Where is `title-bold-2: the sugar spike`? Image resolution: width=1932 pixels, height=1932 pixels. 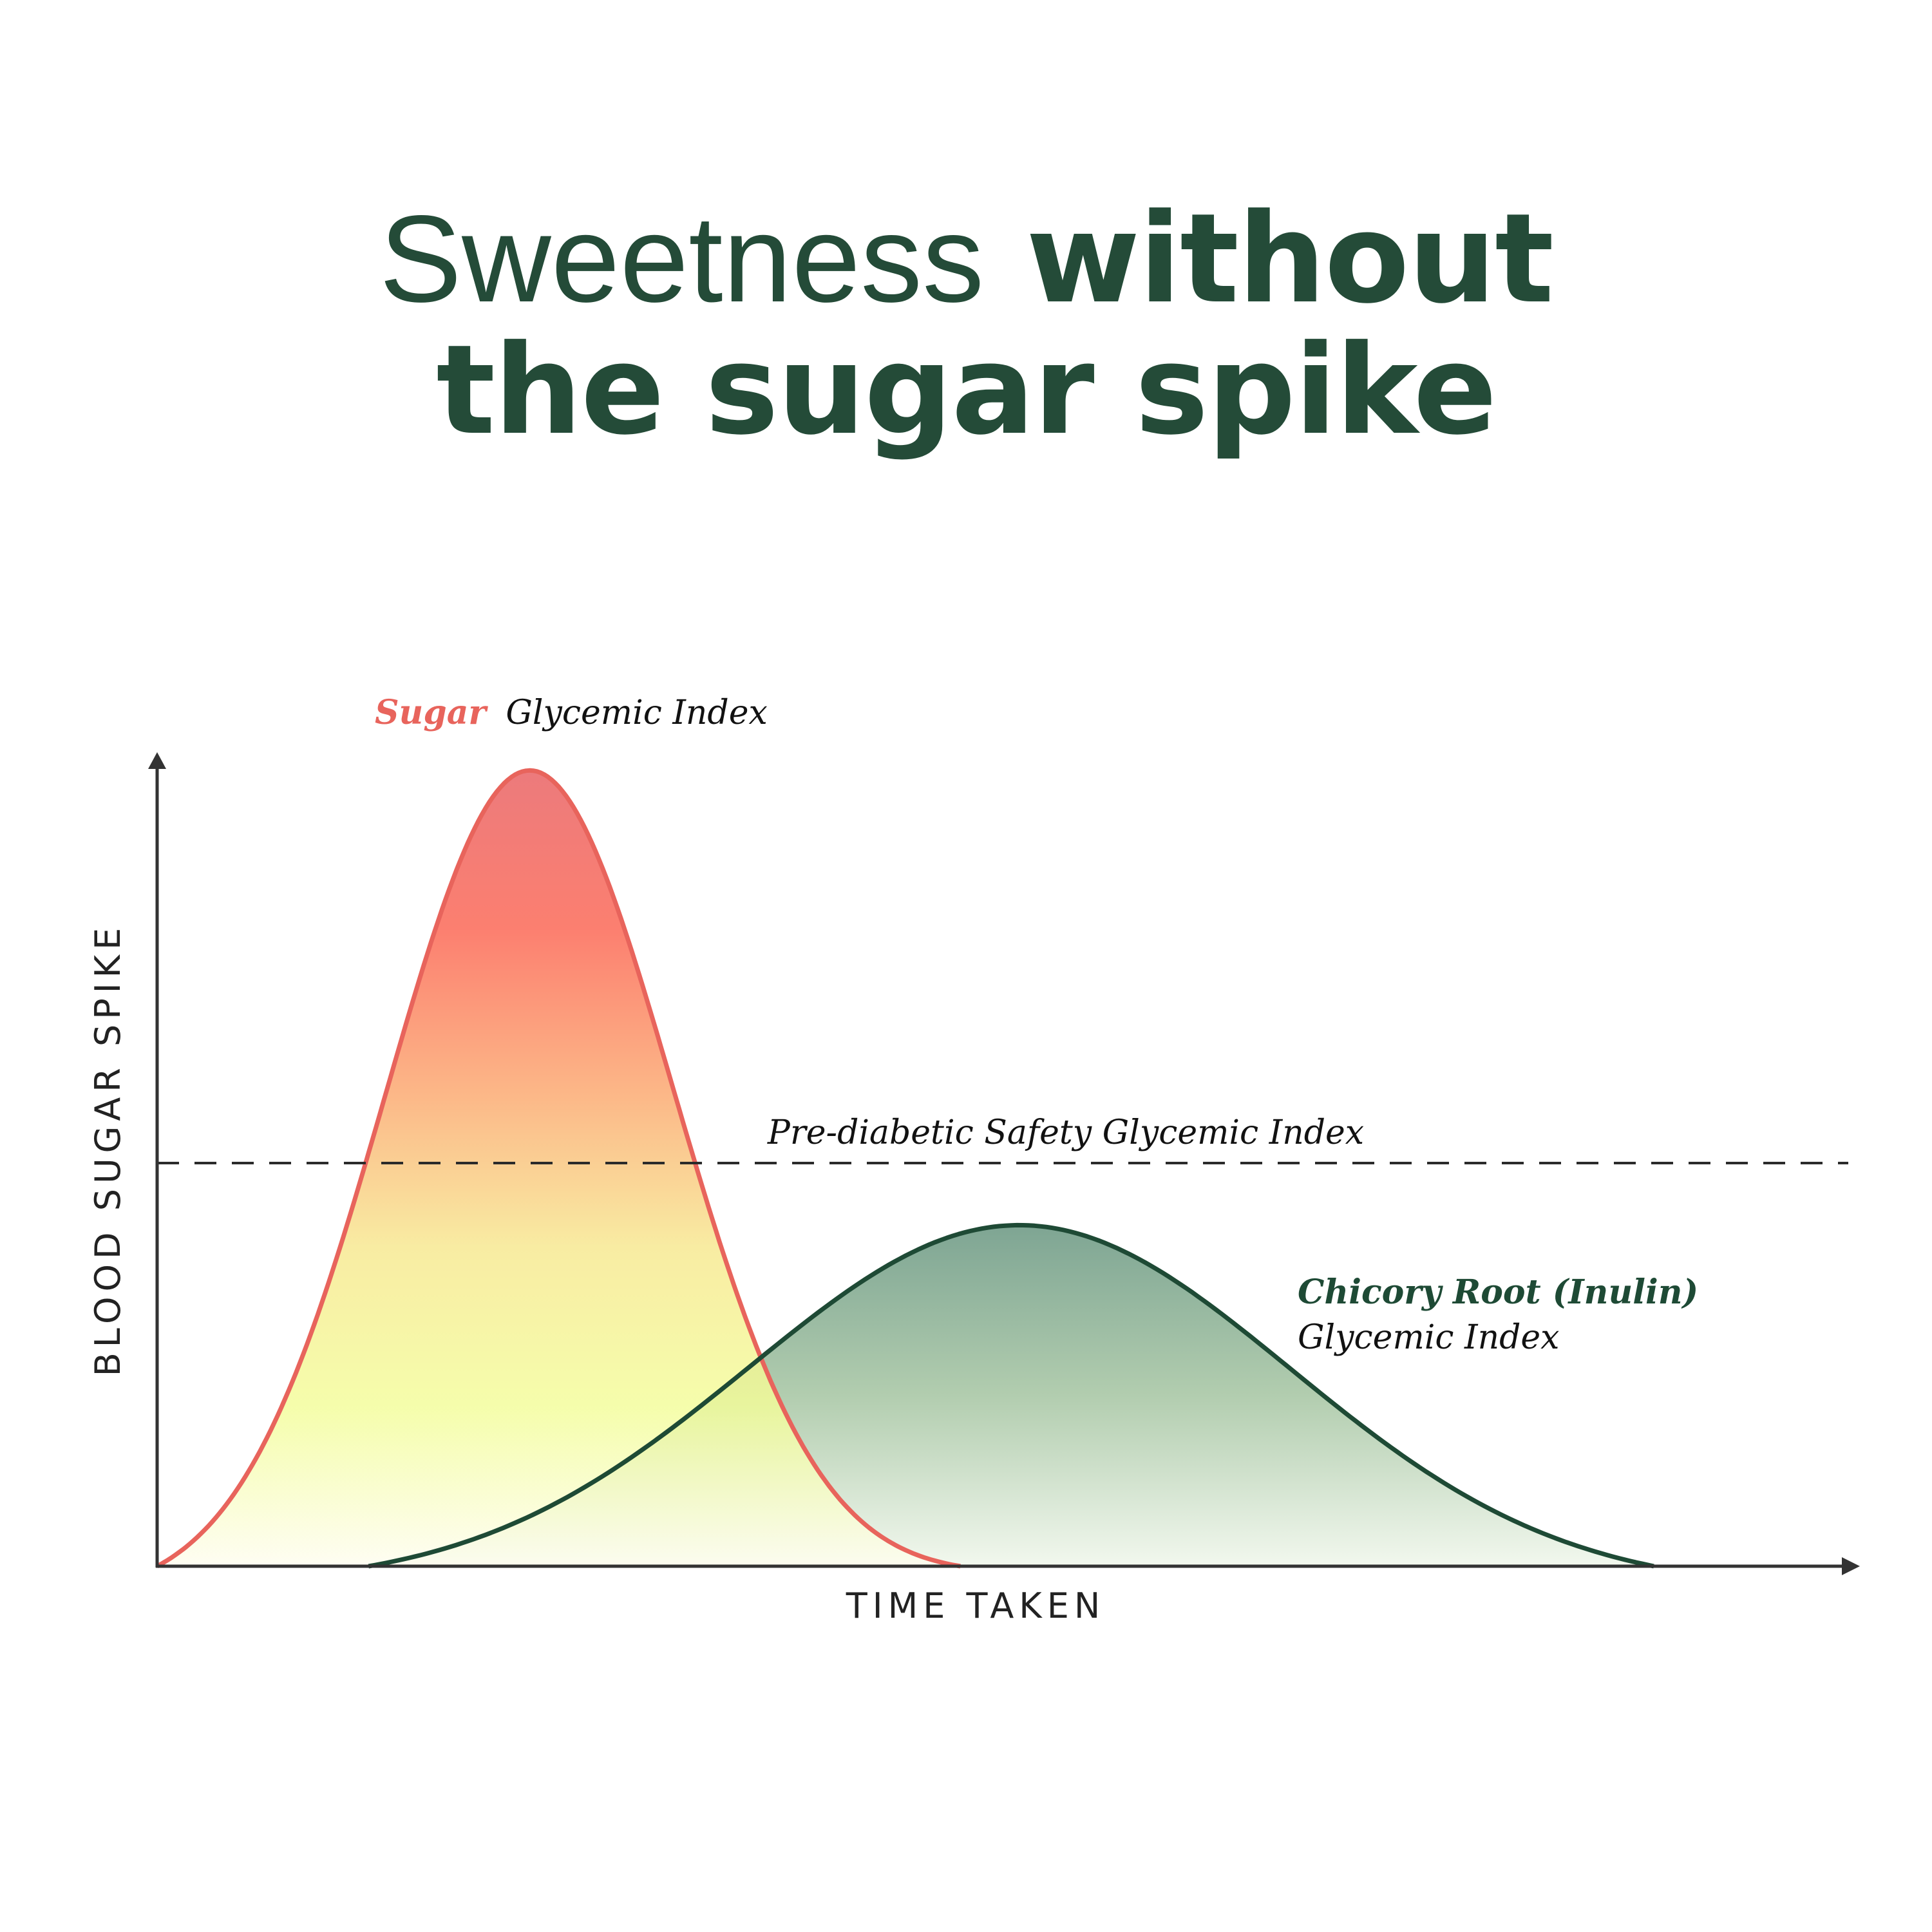 title-bold-2: the sugar spike is located at coordinates (967, 390).